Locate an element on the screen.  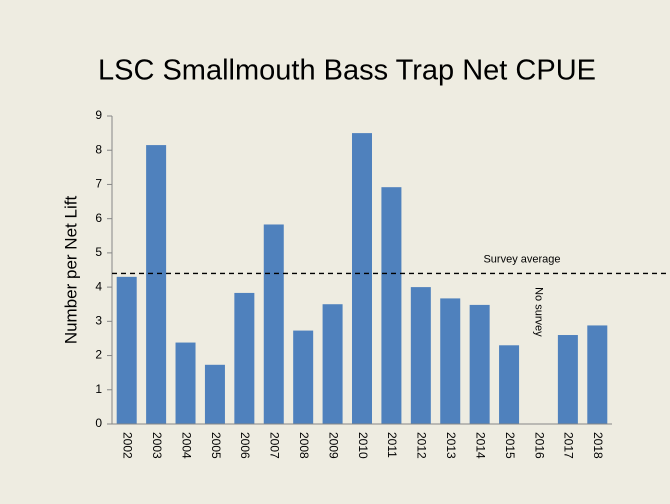
x-tick-label: 2016 is located at coordinates (539, 445).